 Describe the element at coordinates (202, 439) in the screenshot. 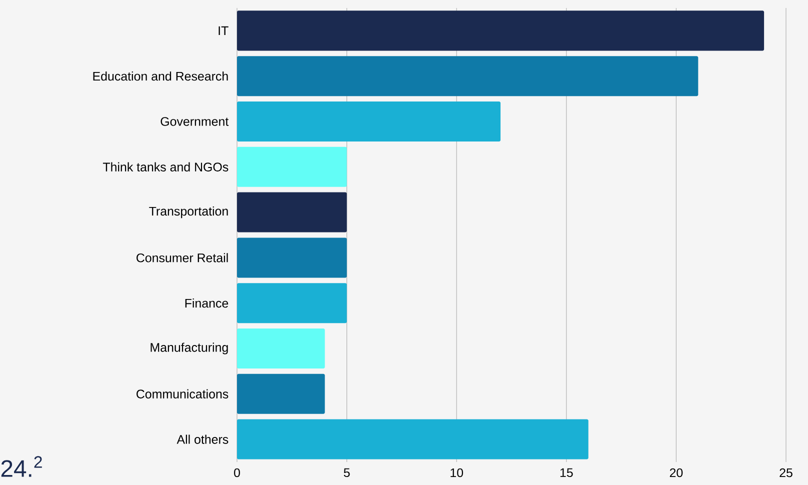

I see `y-tick-label: All others` at that location.